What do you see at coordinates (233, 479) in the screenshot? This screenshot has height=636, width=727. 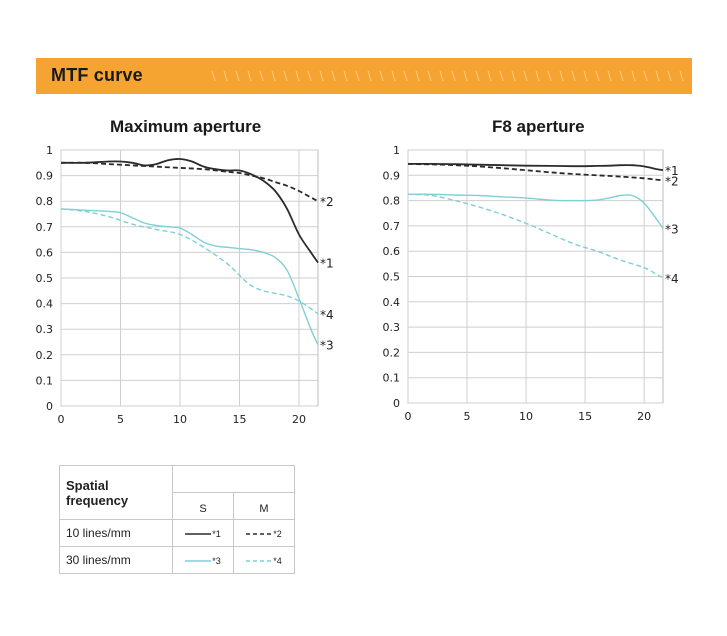 I see `legend-top-cell` at bounding box center [233, 479].